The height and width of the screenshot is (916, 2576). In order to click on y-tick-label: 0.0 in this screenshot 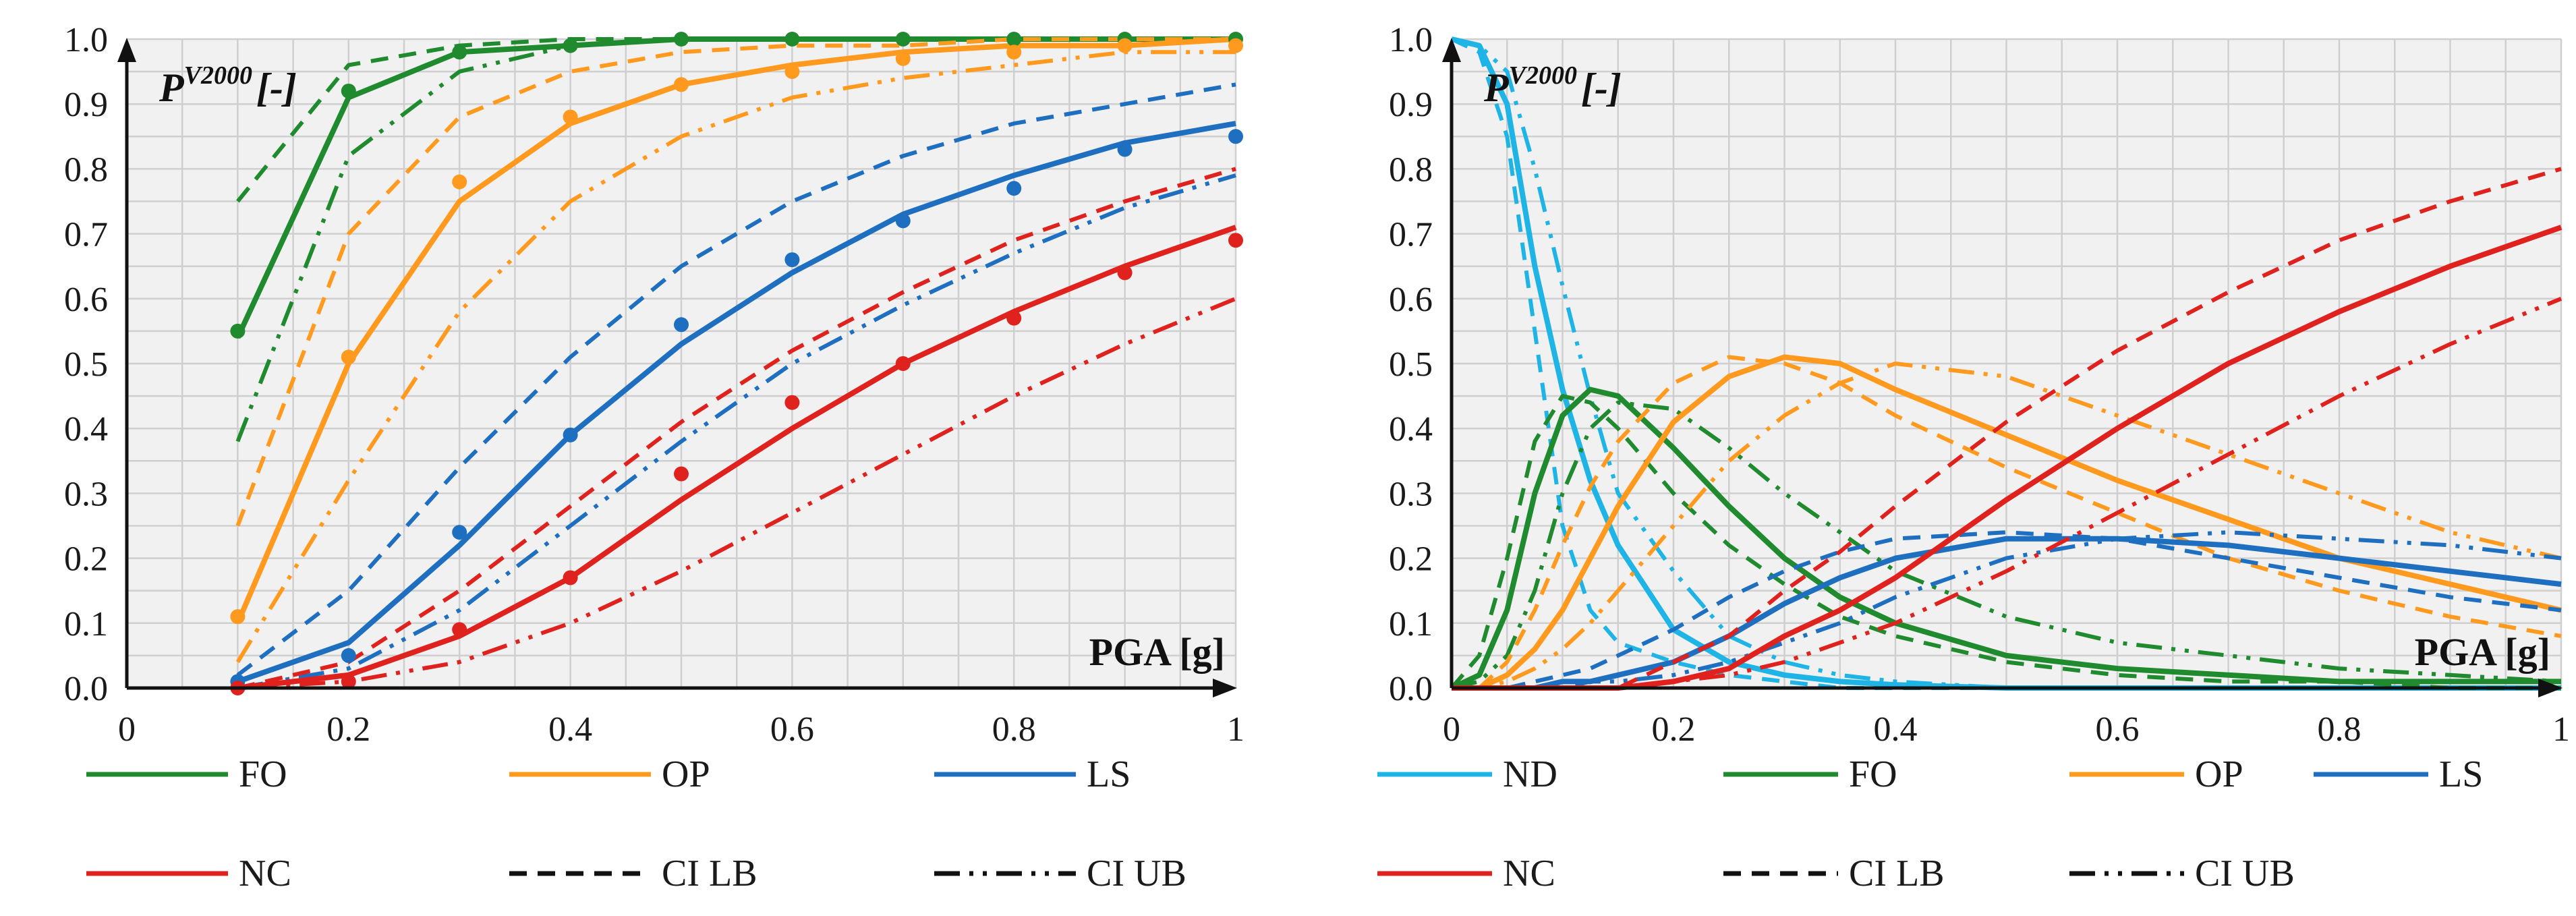, I will do `click(86, 689)`.